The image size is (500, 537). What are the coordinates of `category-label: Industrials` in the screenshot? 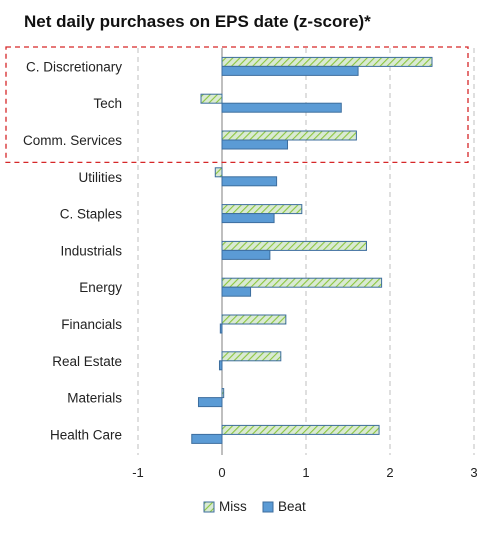 It's located at (91, 250).